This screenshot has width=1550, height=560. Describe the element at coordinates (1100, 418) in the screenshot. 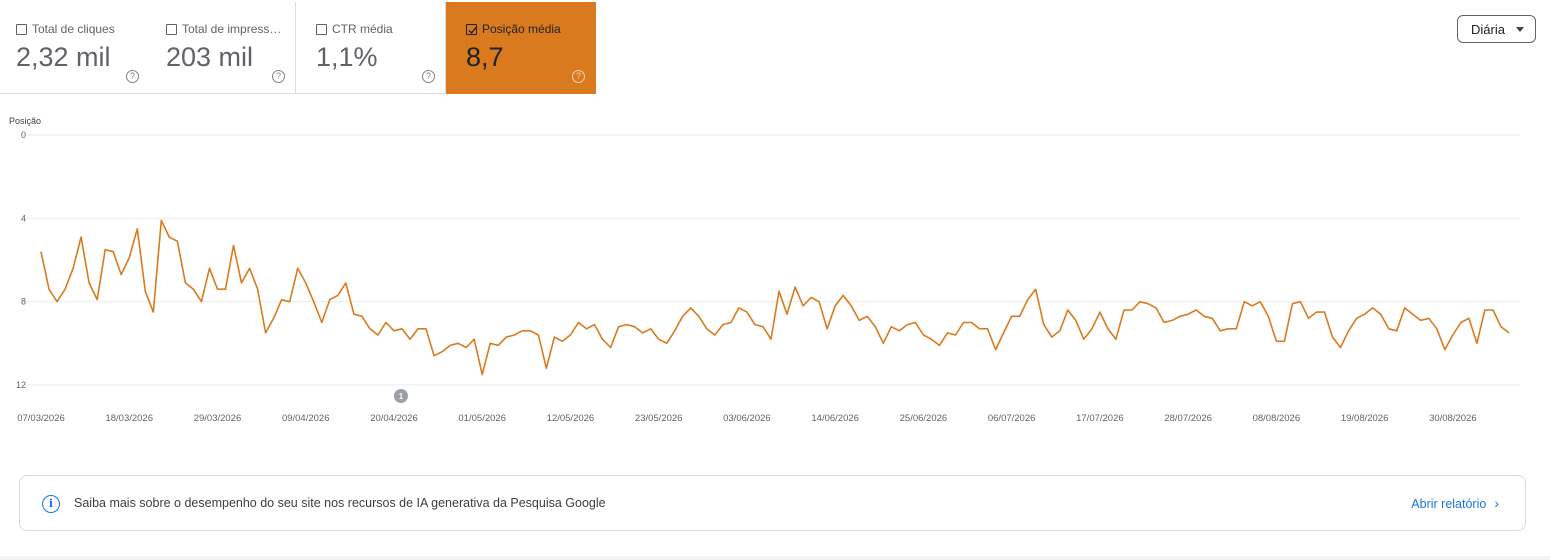

I see `x-tick-label: 17/07/2026` at that location.